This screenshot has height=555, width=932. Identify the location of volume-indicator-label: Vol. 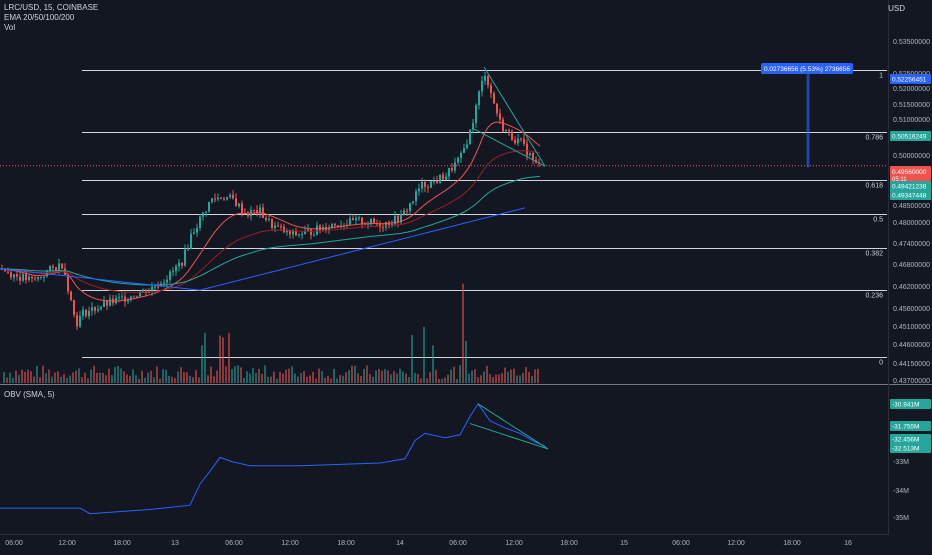
(10, 27).